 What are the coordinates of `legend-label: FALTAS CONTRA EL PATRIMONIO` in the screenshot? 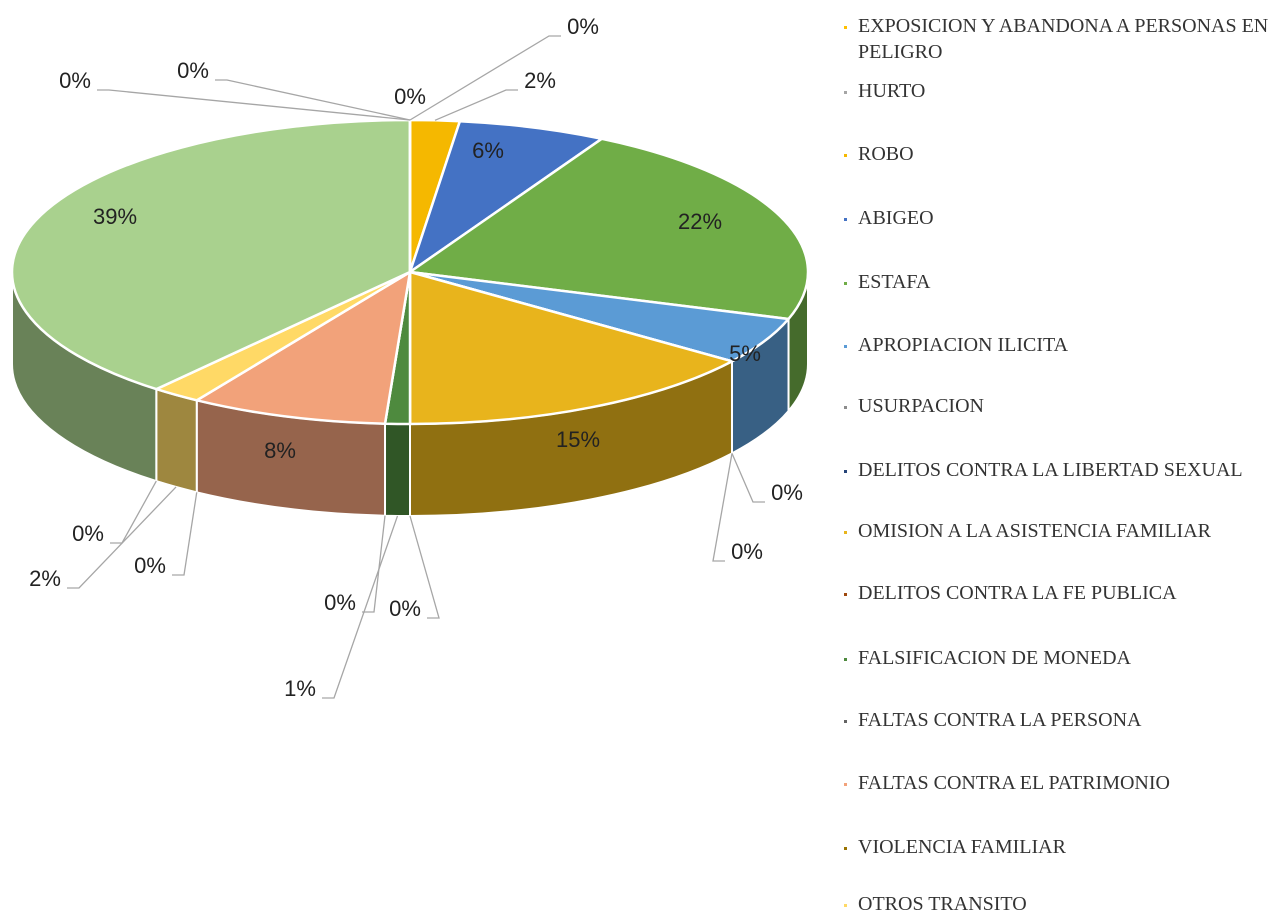 It's located at (1014, 783).